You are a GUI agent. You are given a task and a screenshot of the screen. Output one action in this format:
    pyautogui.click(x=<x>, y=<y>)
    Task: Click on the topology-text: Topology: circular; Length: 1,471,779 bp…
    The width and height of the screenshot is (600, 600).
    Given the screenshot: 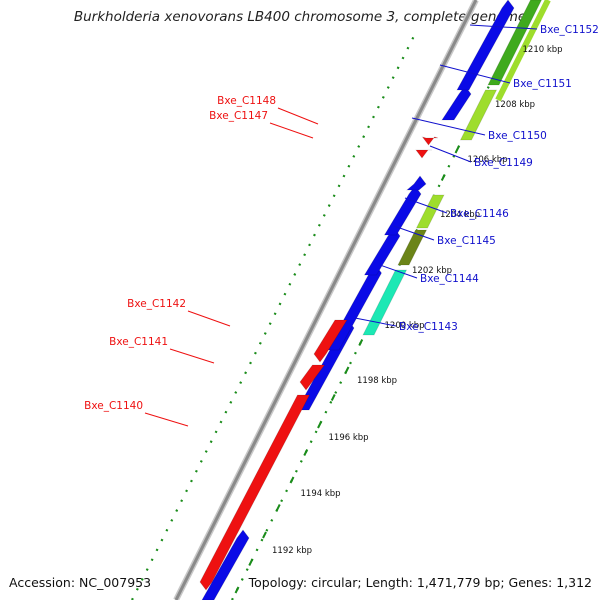 What is the action you would take?
    pyautogui.click(x=420, y=582)
    